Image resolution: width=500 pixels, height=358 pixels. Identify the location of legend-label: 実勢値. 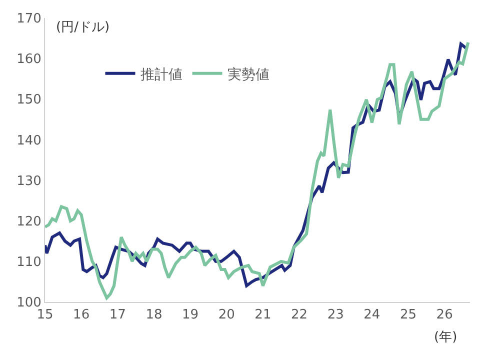
(248, 74).